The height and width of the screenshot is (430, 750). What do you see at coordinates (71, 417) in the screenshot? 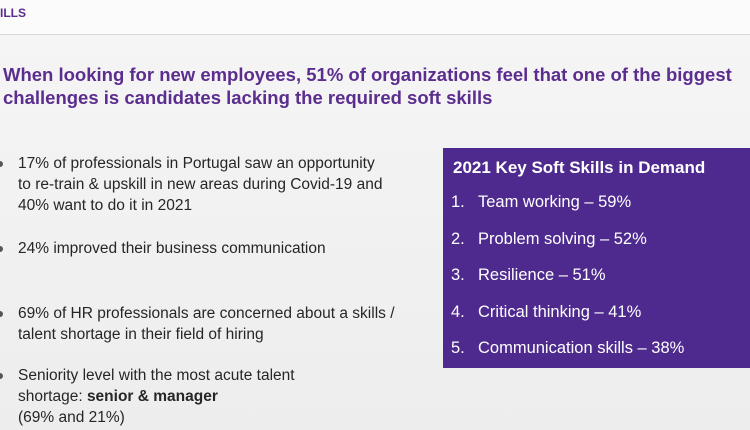
I see `bullet-text: (69% and 21%)` at bounding box center [71, 417].